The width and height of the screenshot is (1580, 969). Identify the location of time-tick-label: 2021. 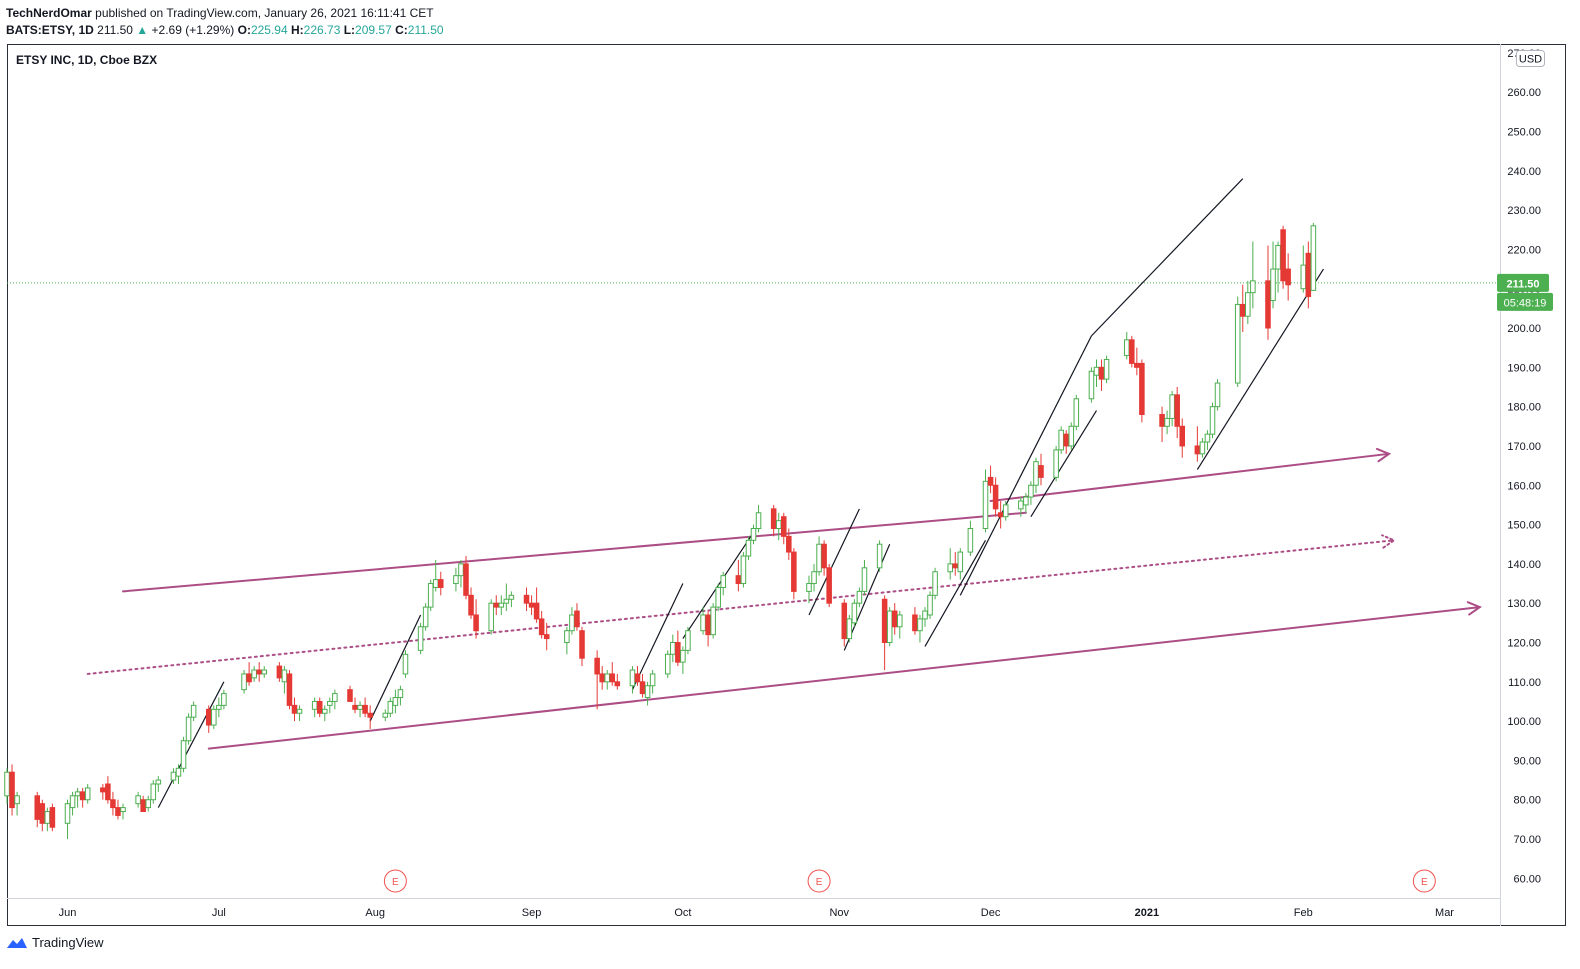
(1147, 913).